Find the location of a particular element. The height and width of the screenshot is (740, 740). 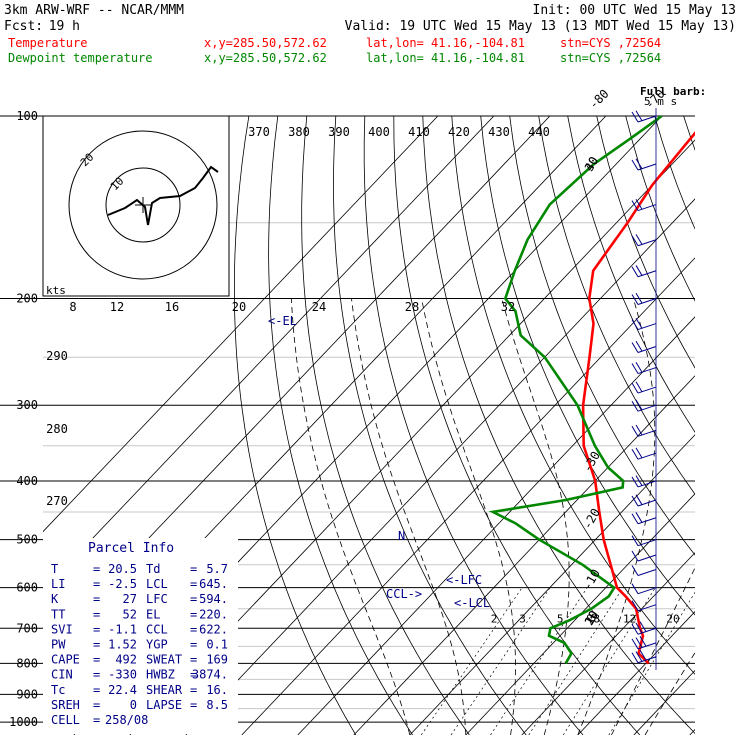

parcel-row-key: SHEAR is located at coordinates (164, 690).